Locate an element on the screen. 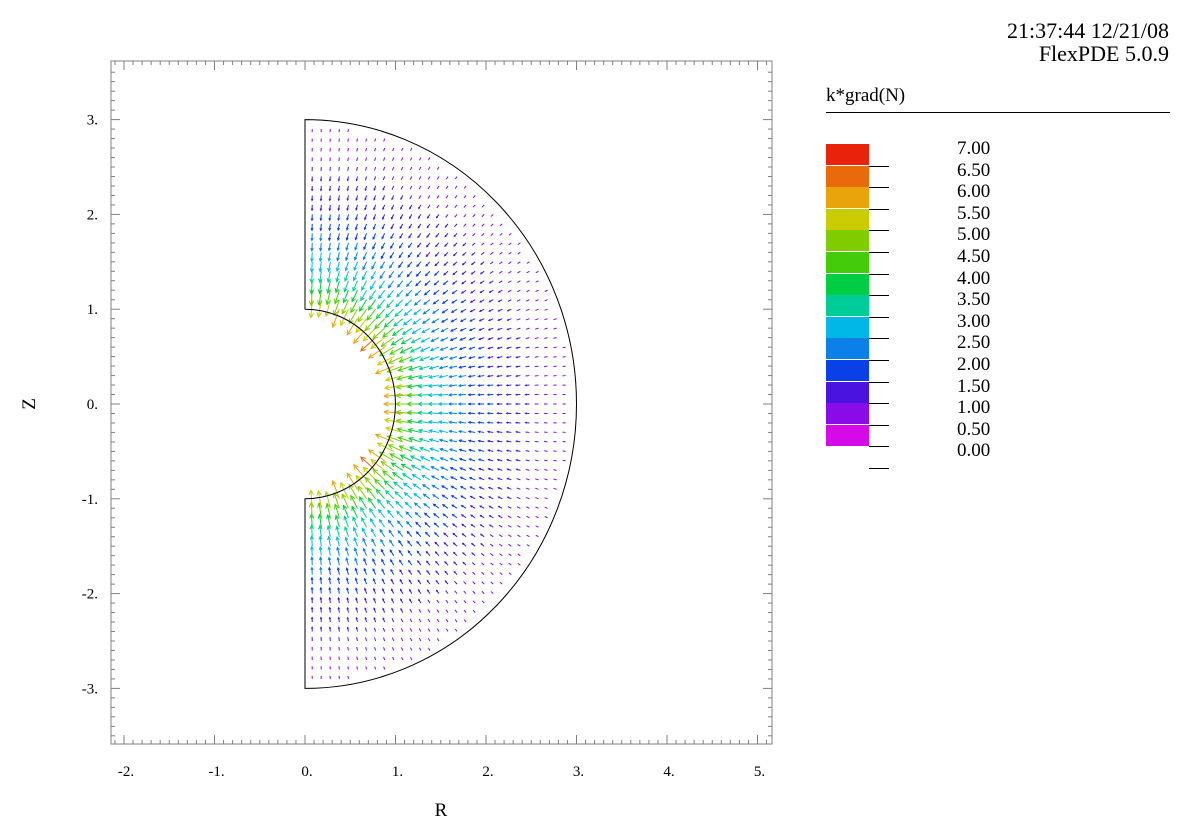  software-version: FlexPDE 5.0.9 is located at coordinates (1103, 53).